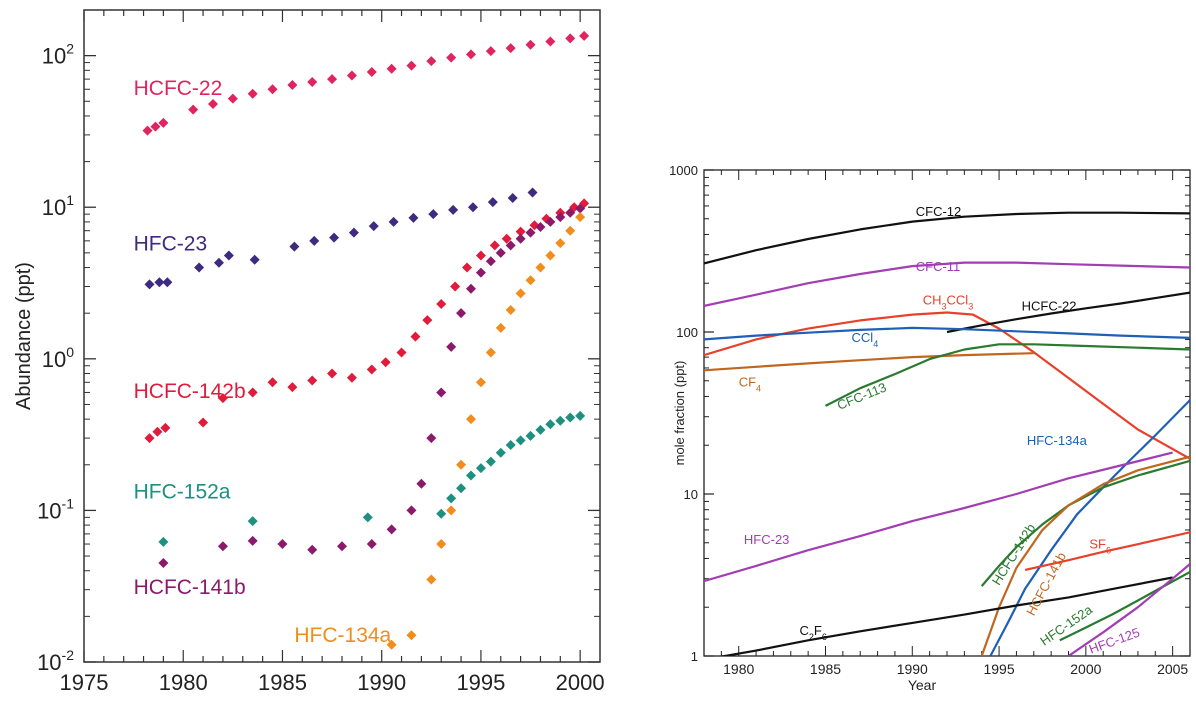 The width and height of the screenshot is (1196, 702). What do you see at coordinates (679, 413) in the screenshot?
I see `right-y-axis-title: mole fraction (ppt)` at bounding box center [679, 413].